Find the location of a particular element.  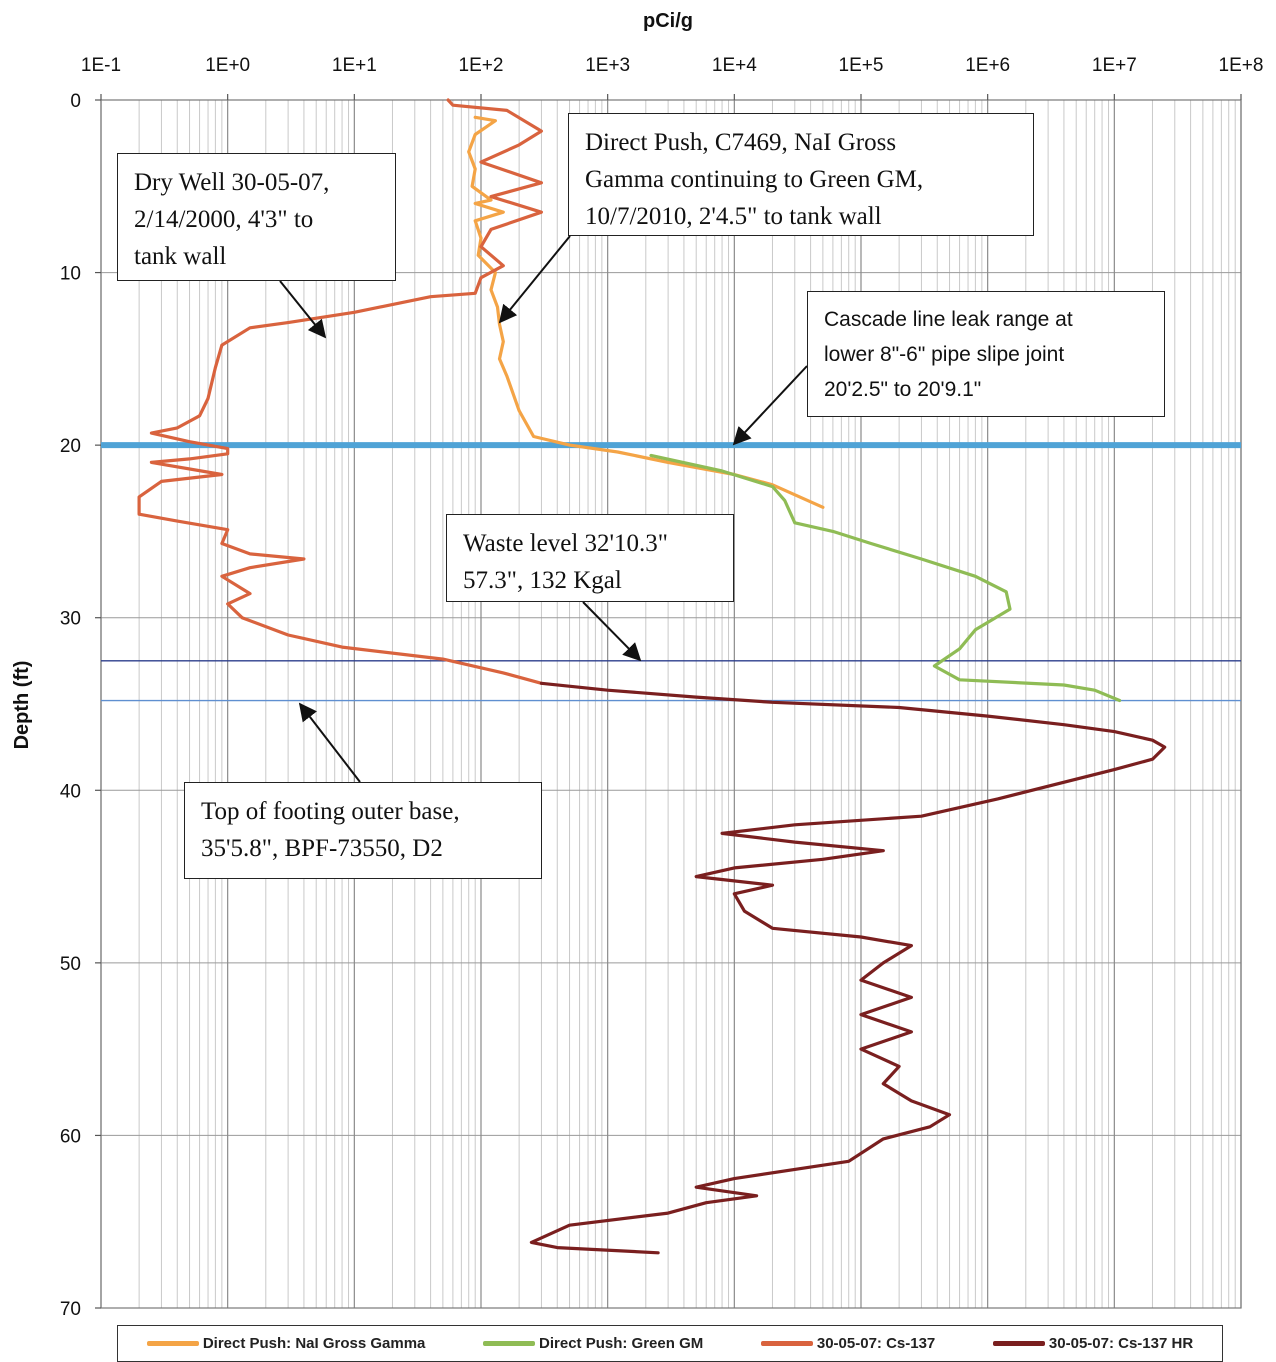

x-tick-label: 1E-1 is located at coordinates (101, 65).